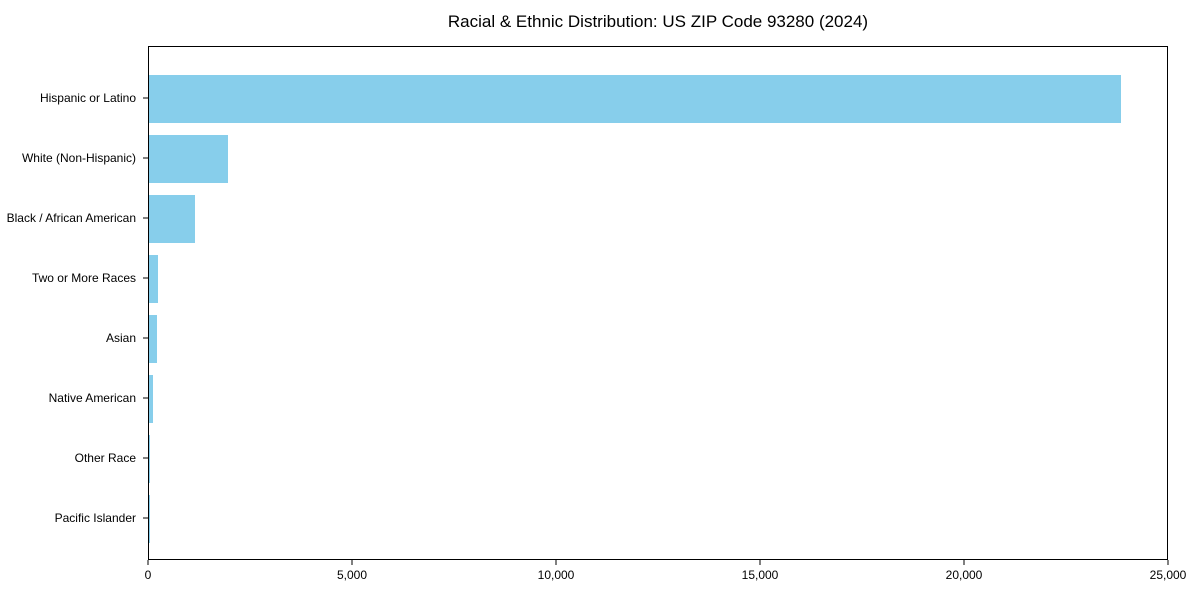 The image size is (1200, 600). I want to click on bar-asian, so click(153, 338).